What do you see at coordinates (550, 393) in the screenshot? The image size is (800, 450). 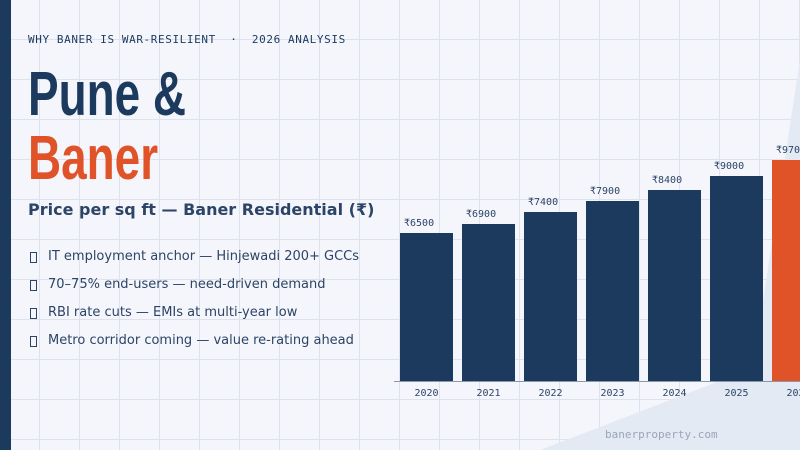 I see `x-tick-label: 2022` at bounding box center [550, 393].